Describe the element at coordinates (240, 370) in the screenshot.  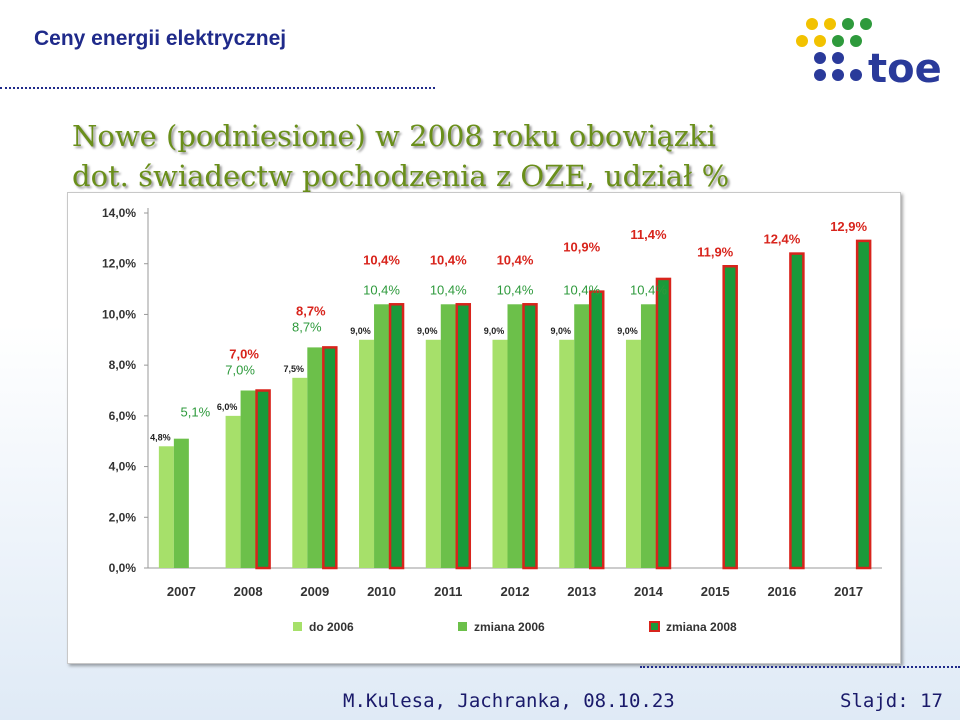
I see `data-label-zmiana-2006: 7,0%` at that location.